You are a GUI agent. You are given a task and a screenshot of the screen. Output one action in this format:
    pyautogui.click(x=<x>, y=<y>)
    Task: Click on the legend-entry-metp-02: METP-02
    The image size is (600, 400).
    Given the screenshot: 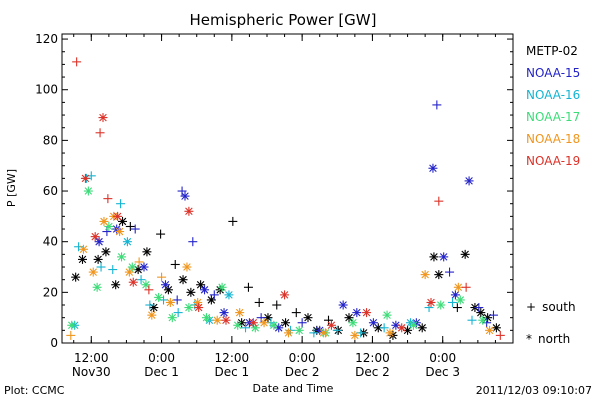 What is the action you would take?
    pyautogui.click(x=552, y=51)
    